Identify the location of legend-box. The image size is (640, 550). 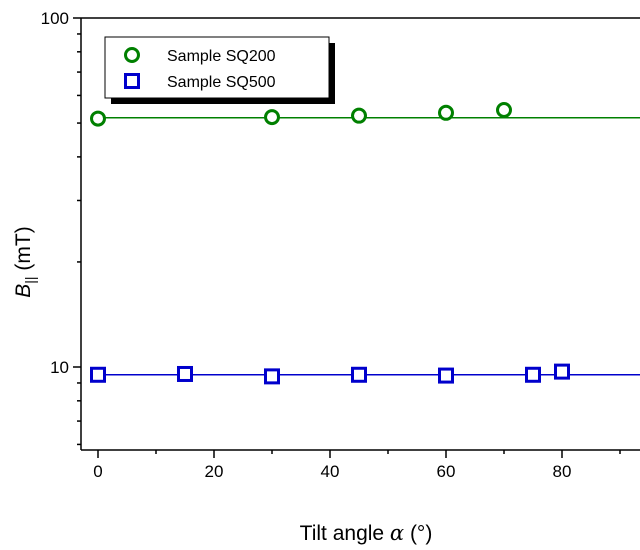
(217, 67).